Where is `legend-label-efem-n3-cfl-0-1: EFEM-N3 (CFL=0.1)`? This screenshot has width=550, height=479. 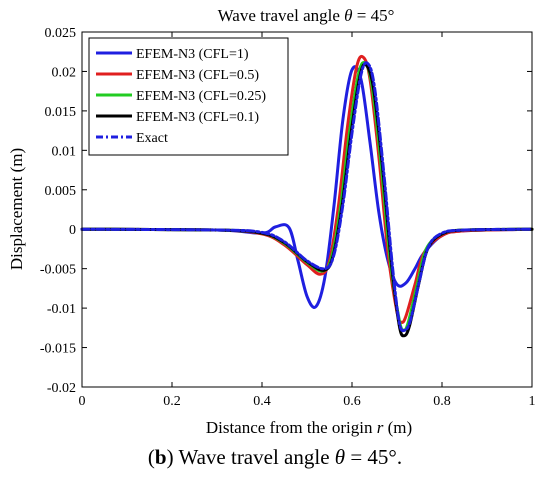
legend-label-efem-n3-cfl-0-1: EFEM-N3 (CFL=0.1) is located at coordinates (197, 117).